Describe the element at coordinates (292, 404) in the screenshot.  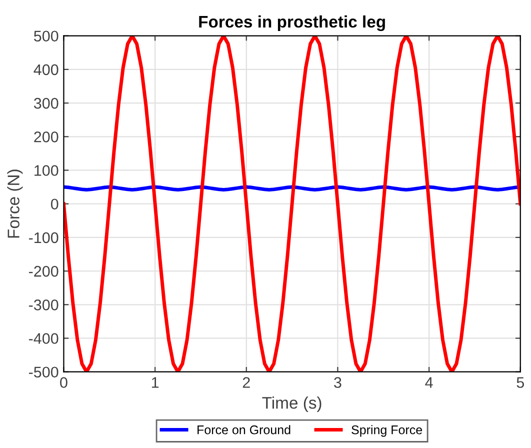
I see `x-axis-title: Time (s)` at that location.